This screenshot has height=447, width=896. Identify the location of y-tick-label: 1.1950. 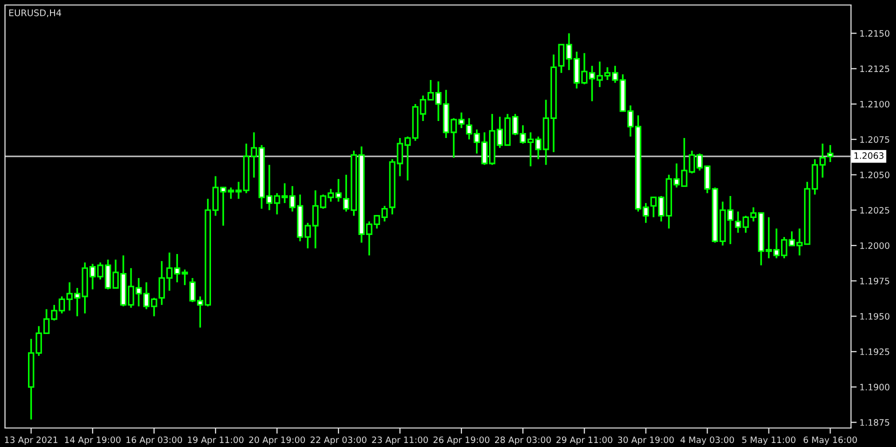
(875, 316).